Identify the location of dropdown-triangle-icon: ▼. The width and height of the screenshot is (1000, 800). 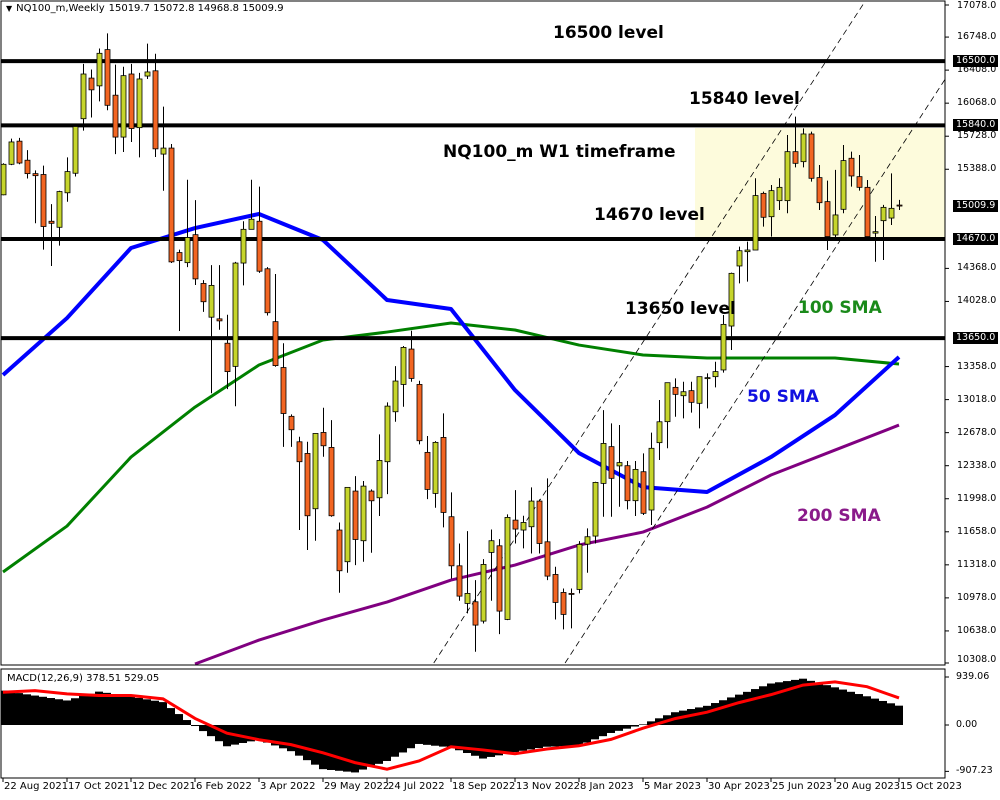
(9, 8).